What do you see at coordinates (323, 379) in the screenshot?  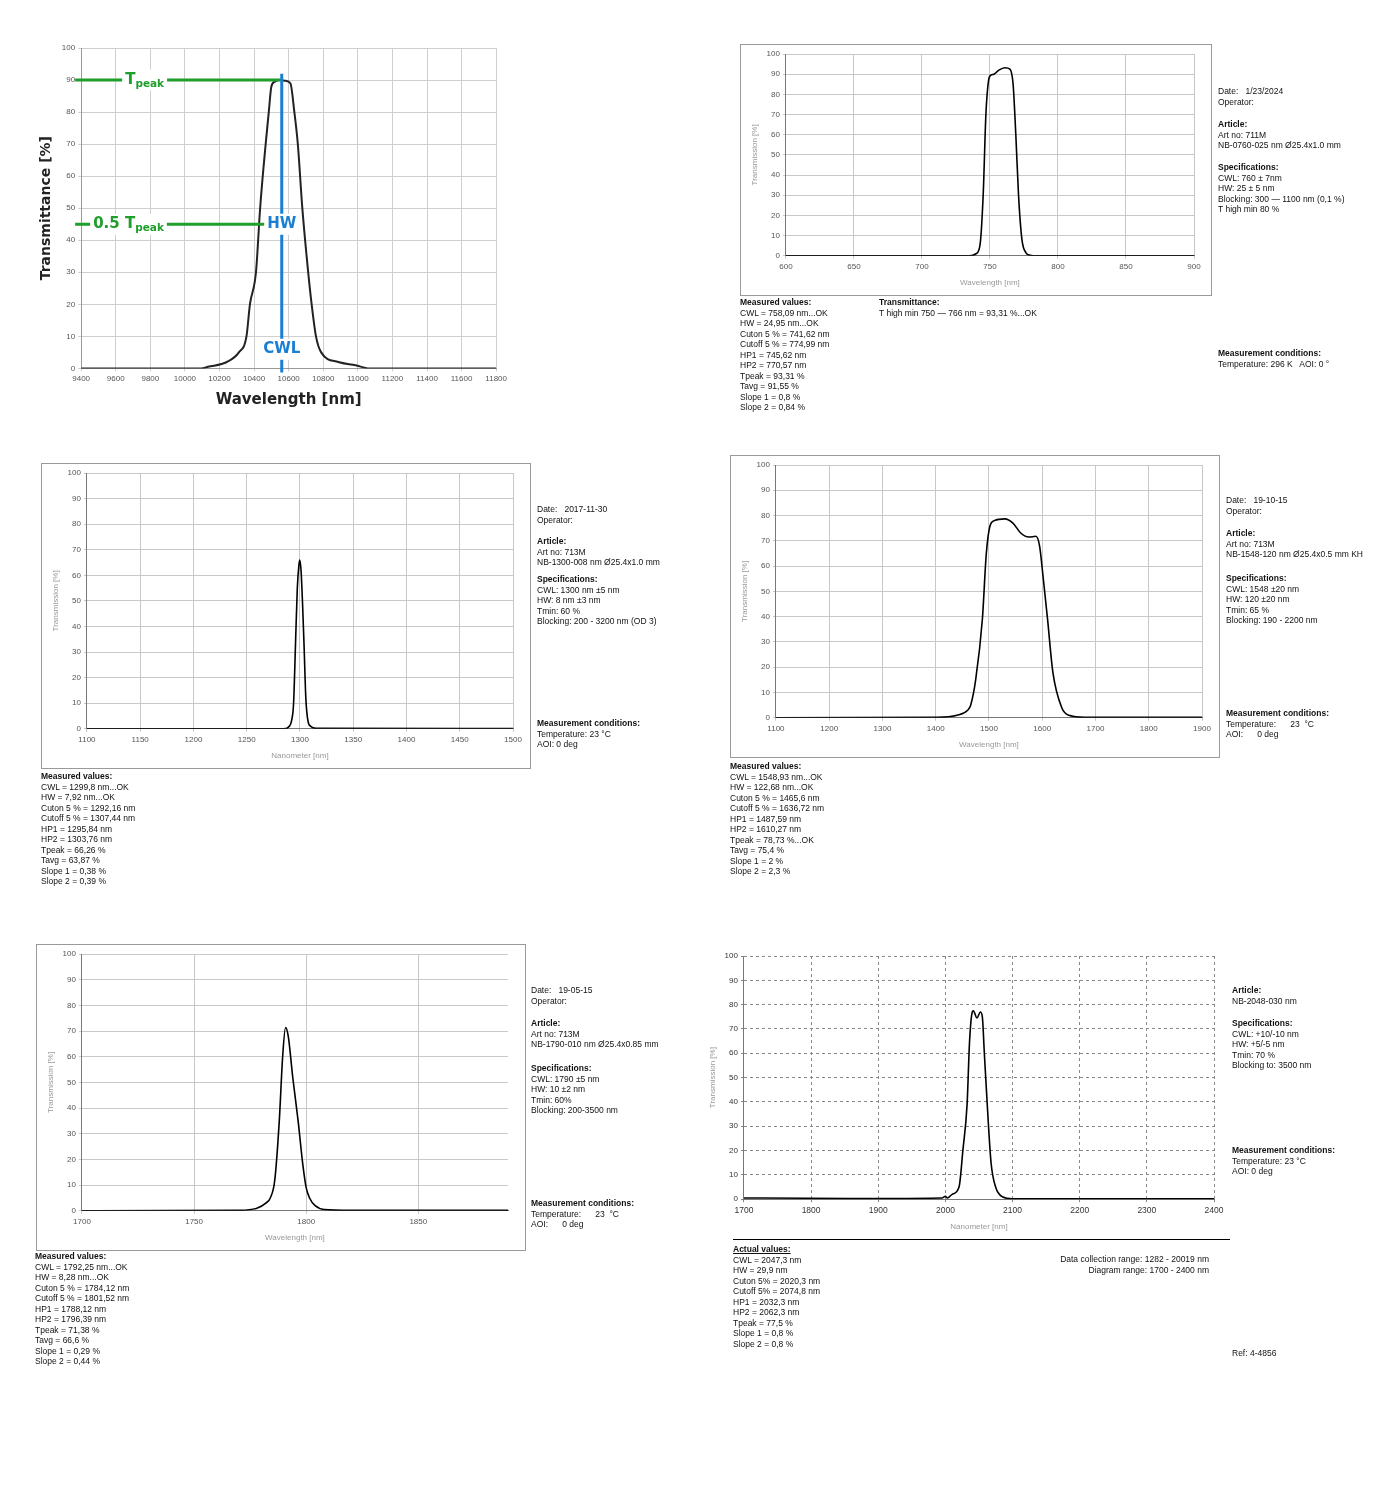 I see `x-tick-label: 10800` at bounding box center [323, 379].